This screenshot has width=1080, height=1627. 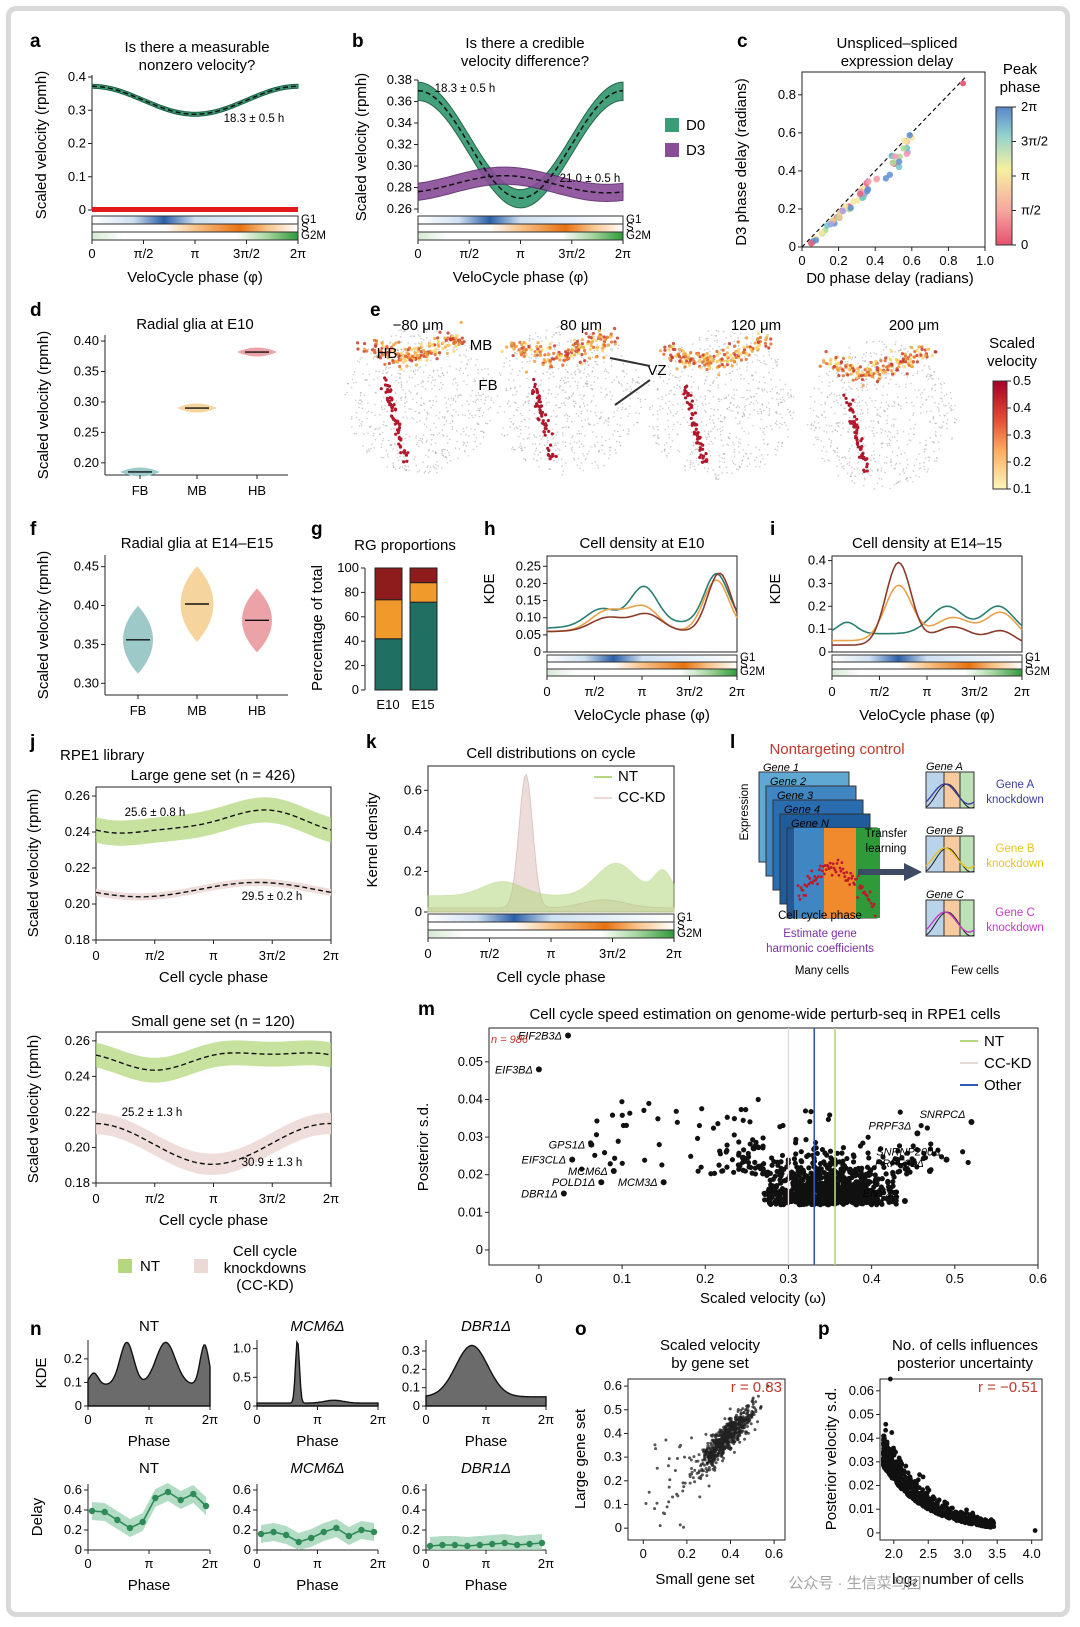 What do you see at coordinates (623, 253) in the screenshot?
I see `x-tick-label: 2π` at bounding box center [623, 253].